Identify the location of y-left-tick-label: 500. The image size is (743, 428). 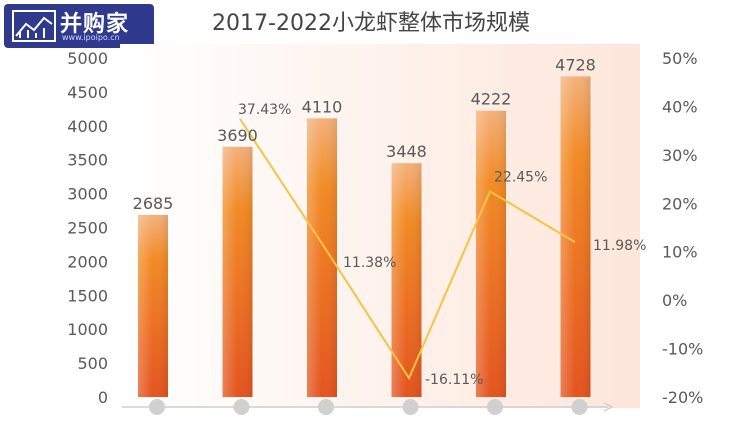
(92, 363).